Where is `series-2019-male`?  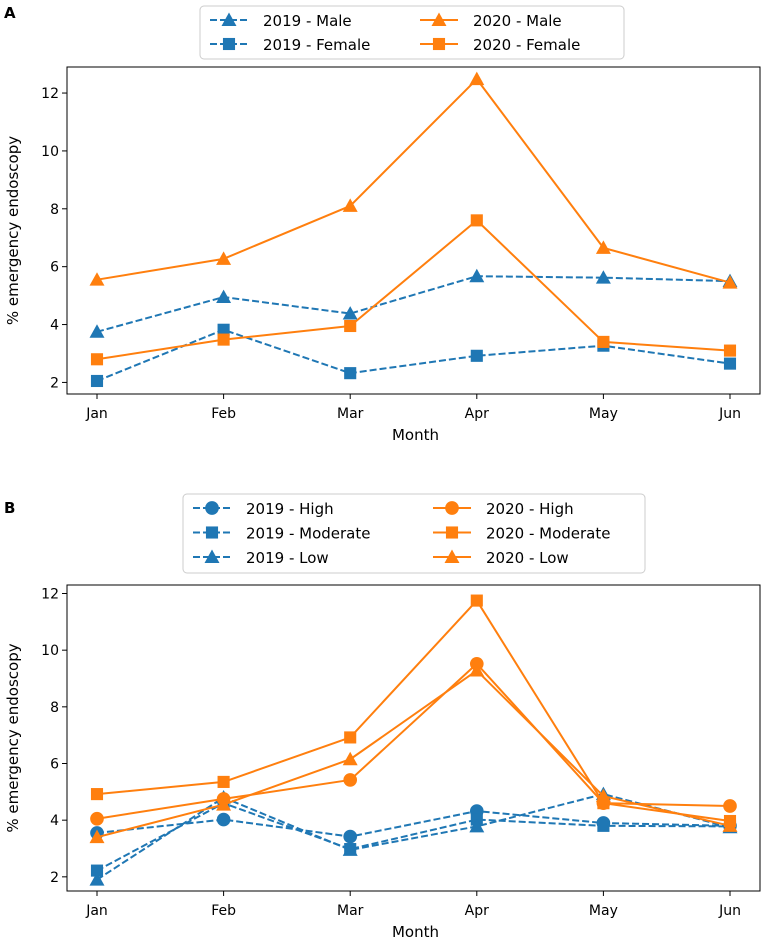 series-2019-male is located at coordinates (413, 303).